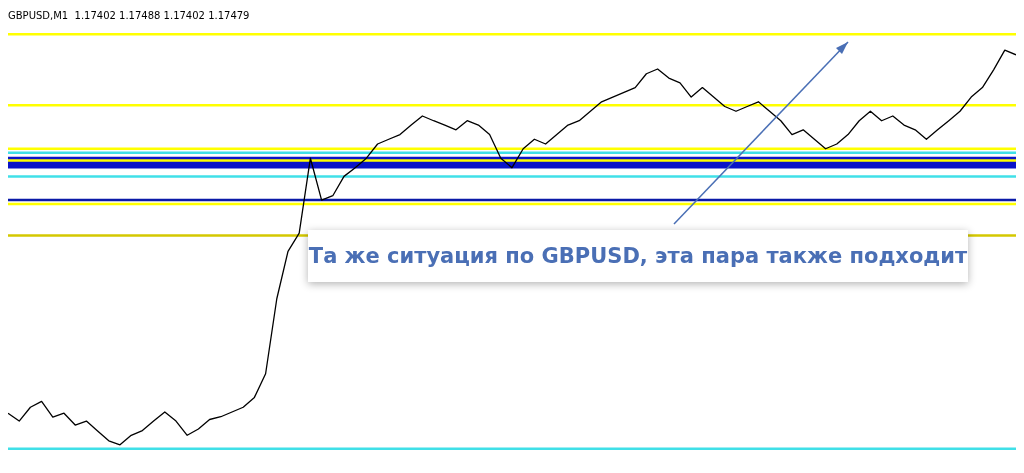 The image size is (1024, 473). Describe the element at coordinates (638, 256) in the screenshot. I see `annotation: Та же ситуация по GBPUSD, эта пара также подходит` at that location.